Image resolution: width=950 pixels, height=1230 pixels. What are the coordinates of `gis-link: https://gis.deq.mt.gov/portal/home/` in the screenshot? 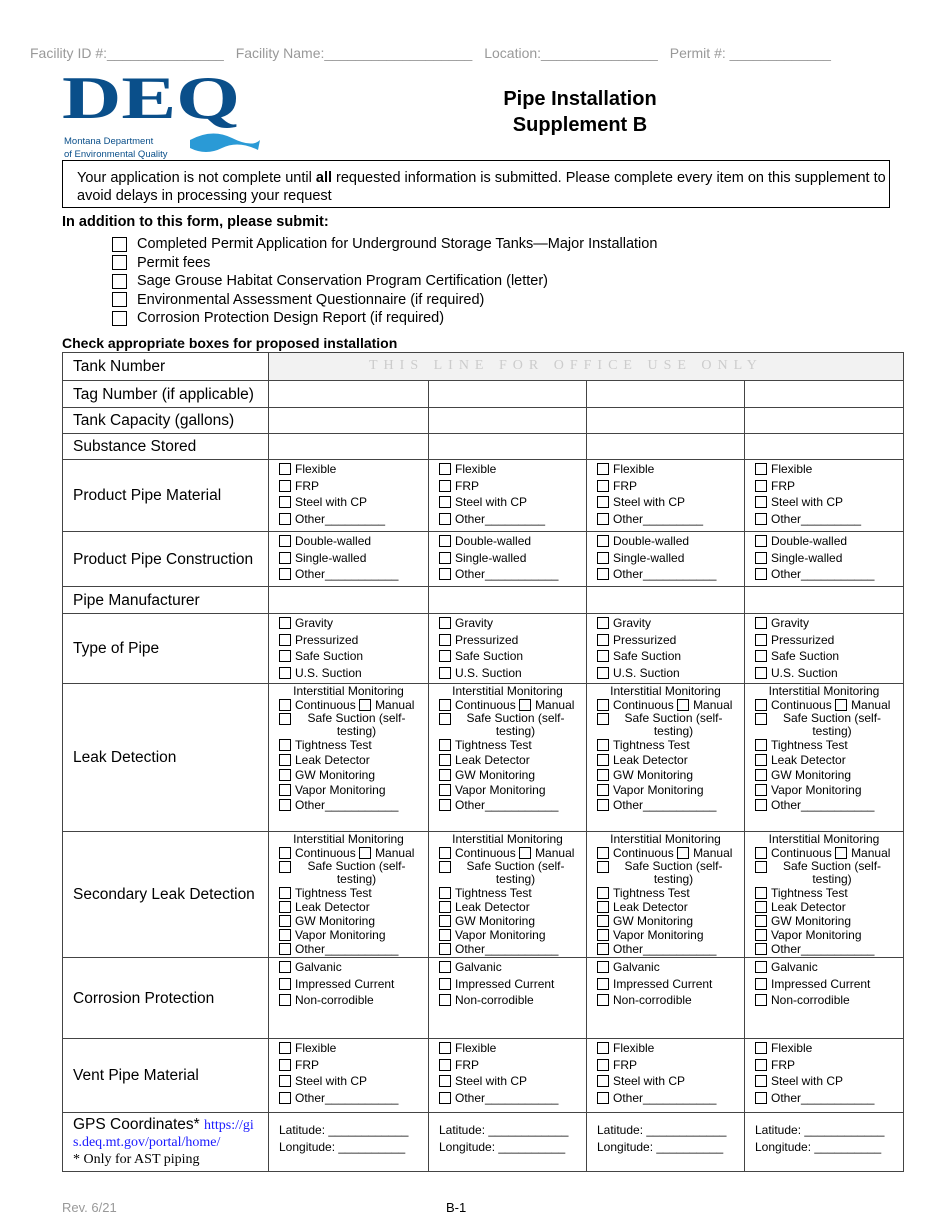 It's located at (163, 1133).